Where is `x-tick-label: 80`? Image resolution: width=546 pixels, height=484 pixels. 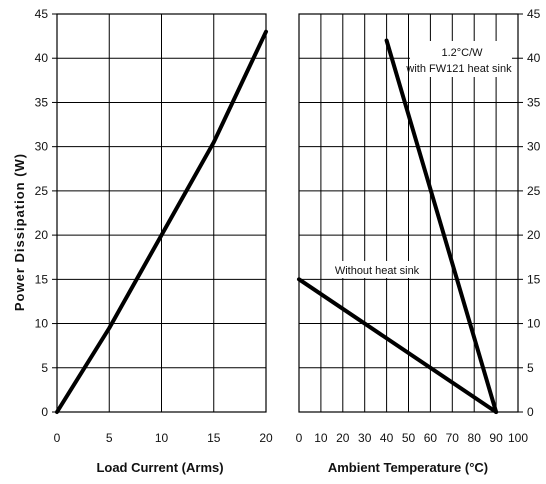
x-tick-label: 80 is located at coordinates (475, 438).